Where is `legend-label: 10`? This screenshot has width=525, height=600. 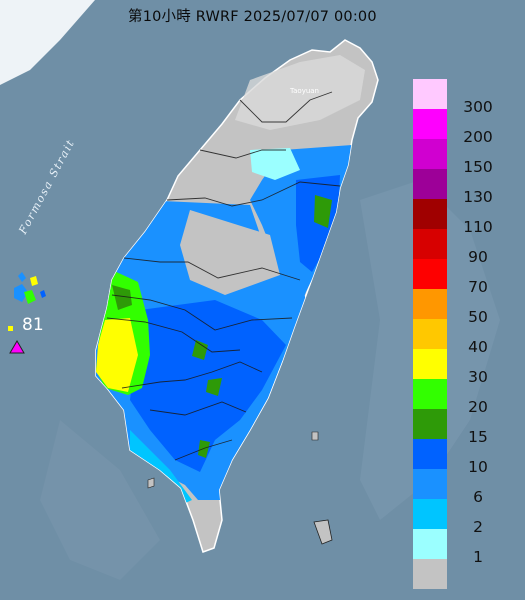
legend-label: 10 is located at coordinates (478, 467).